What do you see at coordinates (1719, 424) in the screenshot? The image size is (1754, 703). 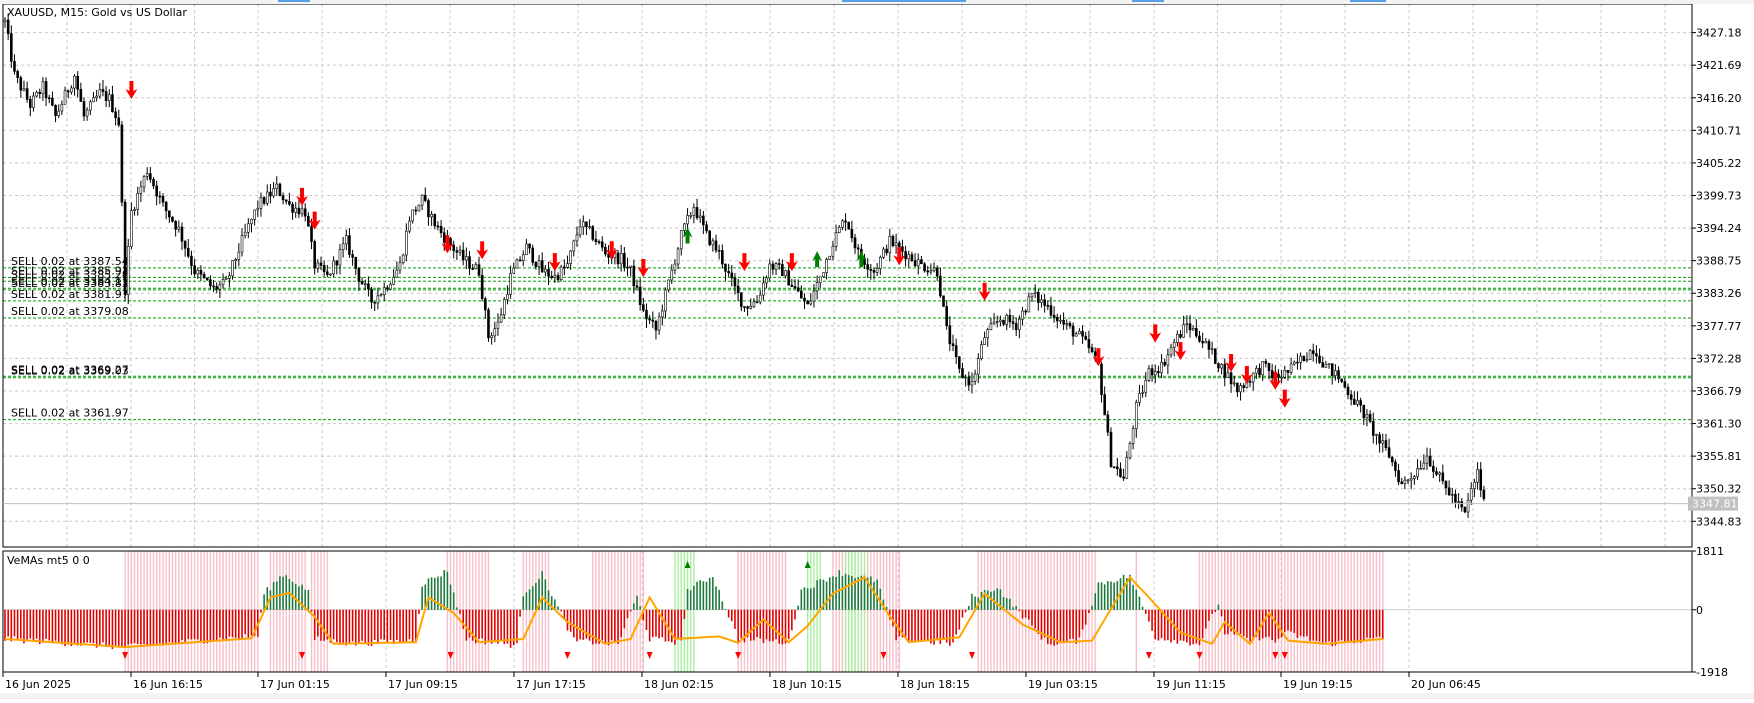 I see `price-tick-label: 3361.30` at bounding box center [1719, 424].